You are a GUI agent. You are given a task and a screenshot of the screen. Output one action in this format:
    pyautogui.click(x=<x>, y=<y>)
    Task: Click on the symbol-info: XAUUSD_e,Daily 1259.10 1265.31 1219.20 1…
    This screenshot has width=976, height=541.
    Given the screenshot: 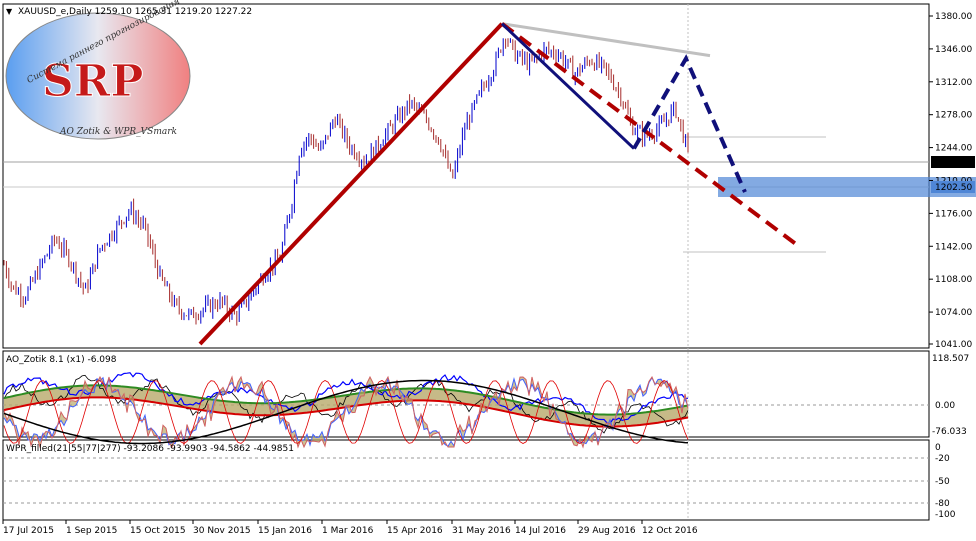 What is the action you would take?
    pyautogui.click(x=135, y=12)
    